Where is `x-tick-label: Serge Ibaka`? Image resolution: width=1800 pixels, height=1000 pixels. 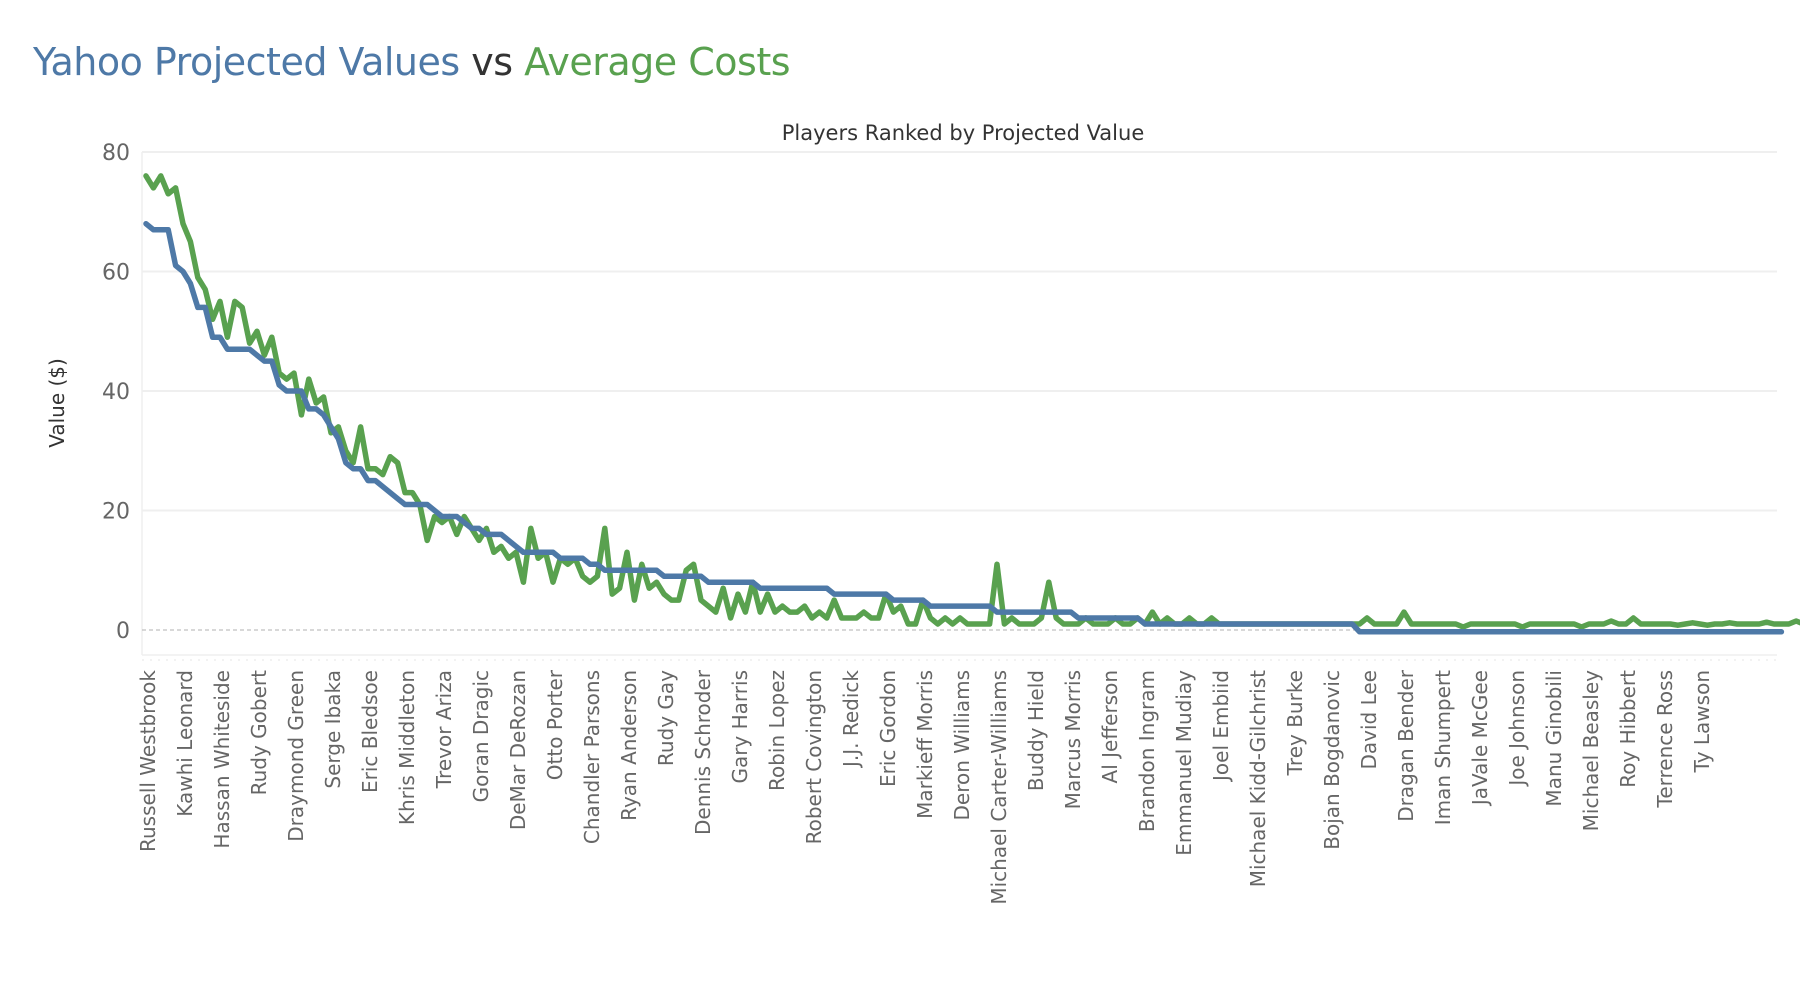 x-tick-label: Serge Ibaka is located at coordinates (333, 729).